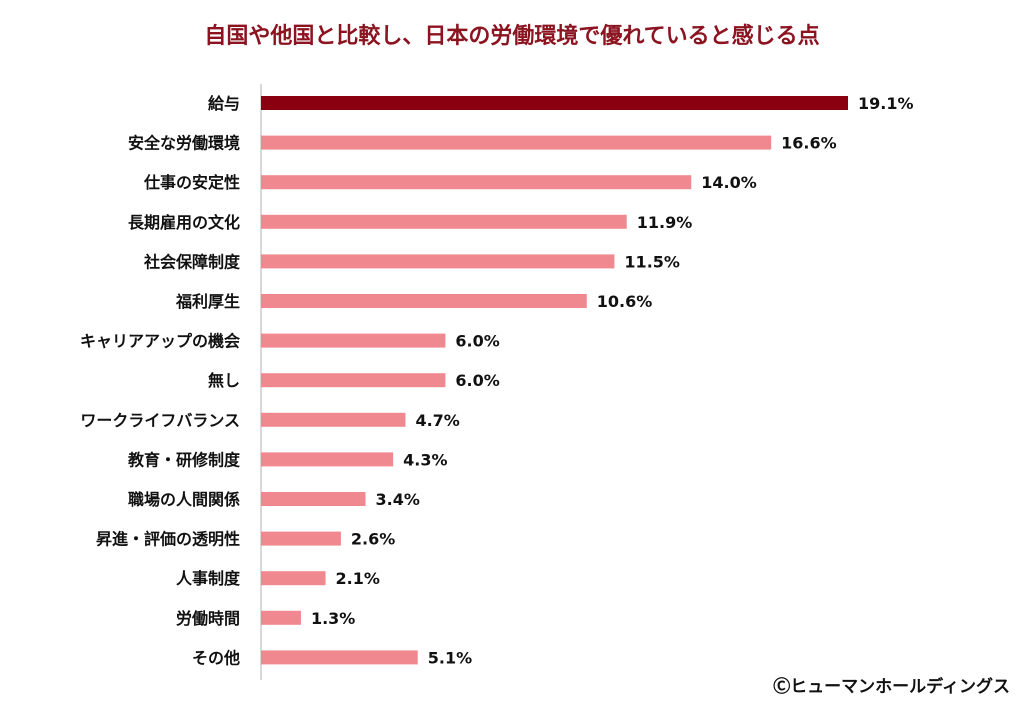 This screenshot has height=701, width=1024. Describe the element at coordinates (160, 420) in the screenshot. I see `category-label: ワークライフバランス` at that location.